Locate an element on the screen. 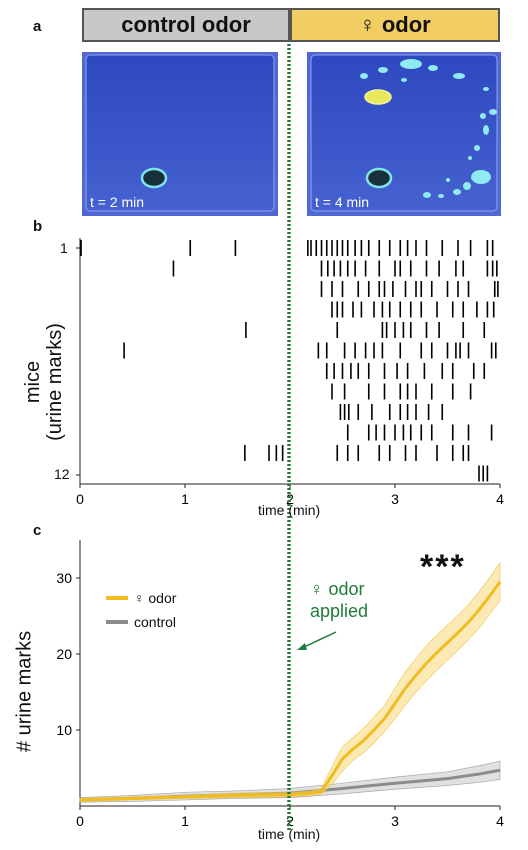 The width and height of the screenshot is (528, 850). control-odor-header: control odor is located at coordinates (186, 25).